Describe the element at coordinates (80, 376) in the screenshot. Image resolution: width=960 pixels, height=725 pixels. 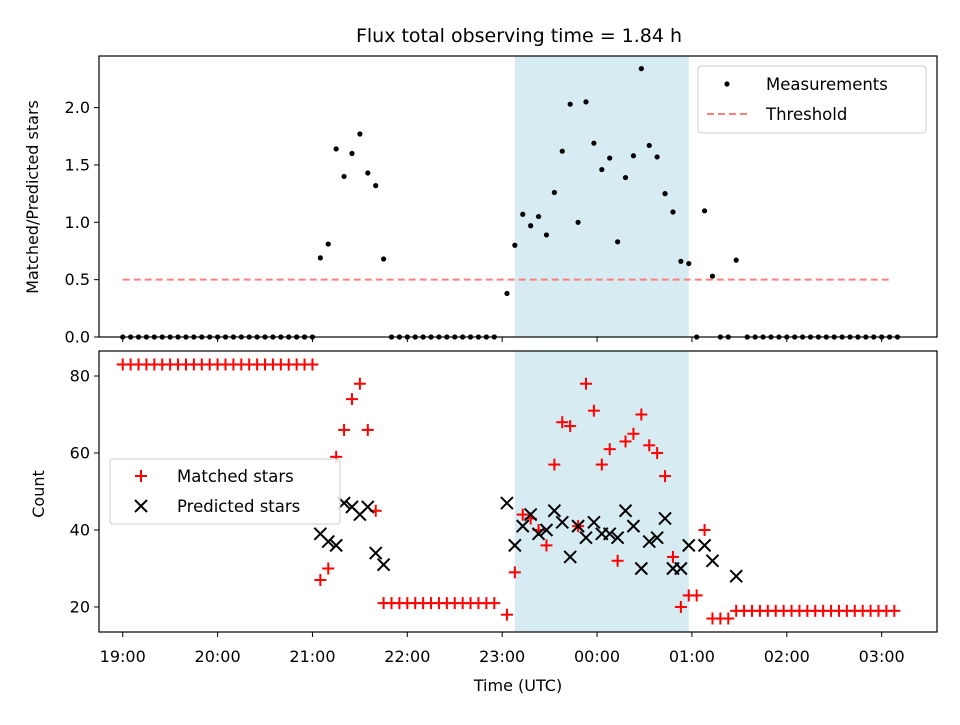
I see `bottom-ytick-label: 80` at that location.